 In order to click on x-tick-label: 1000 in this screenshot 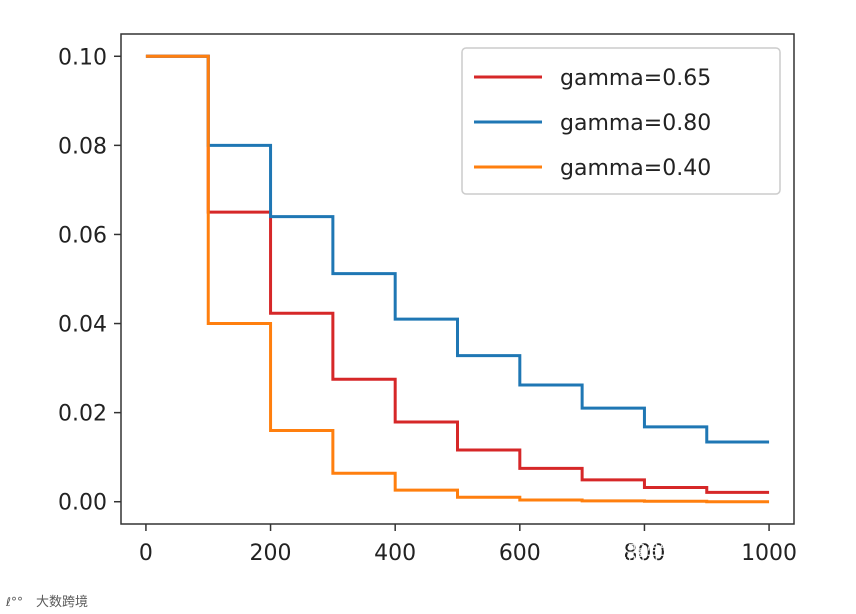, I will do `click(769, 553)`.